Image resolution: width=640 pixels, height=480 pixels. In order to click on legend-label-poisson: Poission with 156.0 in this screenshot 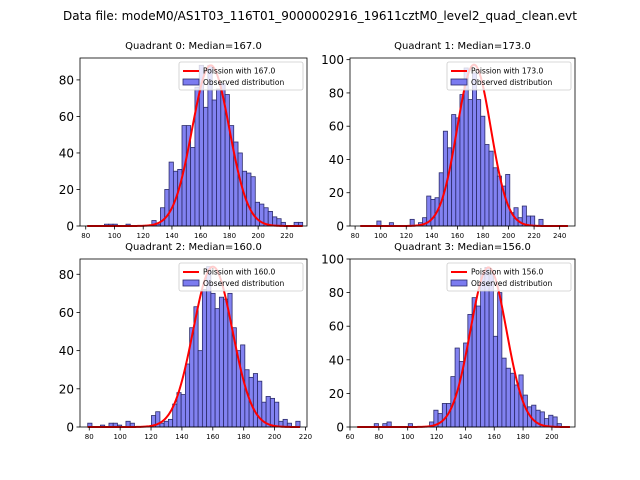, I will do `click(507, 272)`.